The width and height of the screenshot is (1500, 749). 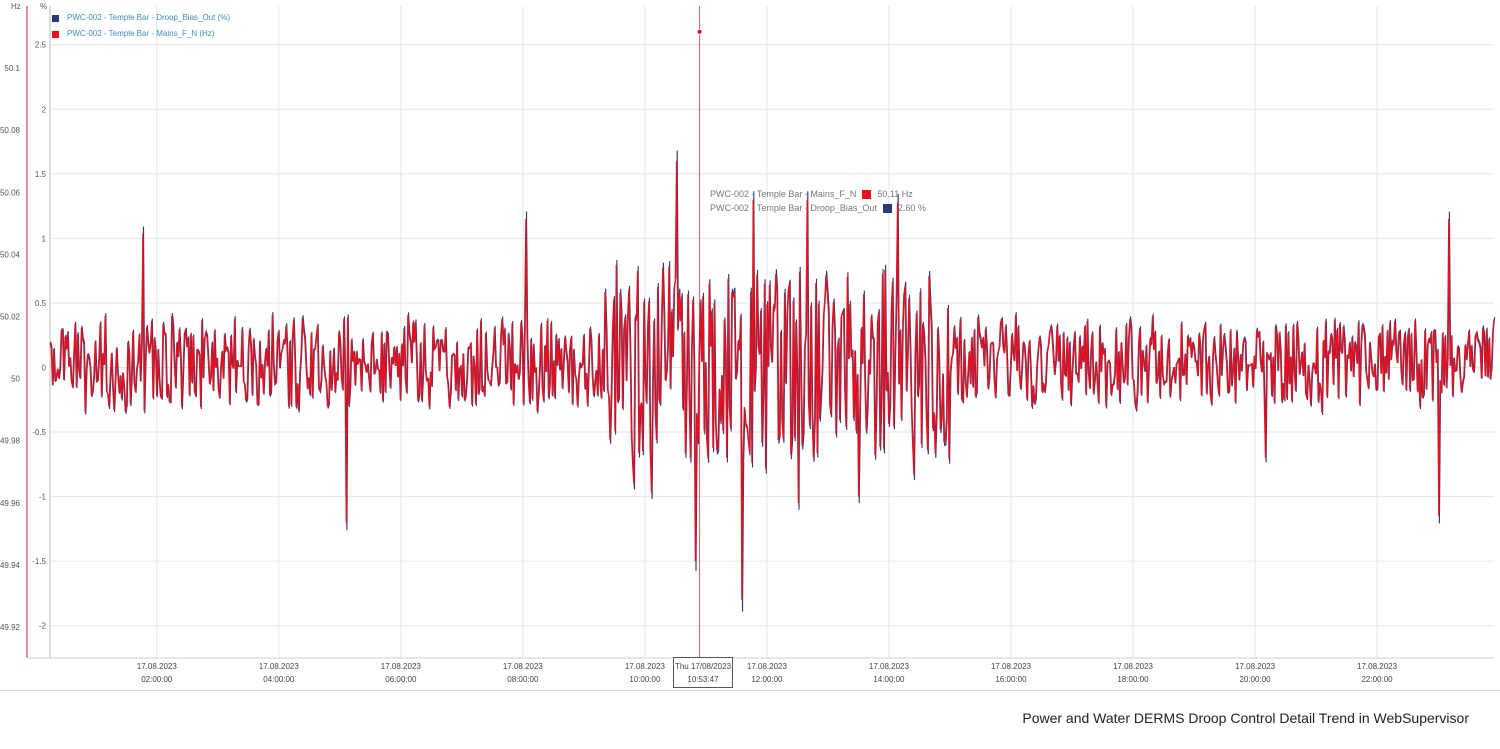 I want to click on left-axis-tick-label: 49.98, so click(x=10, y=441).